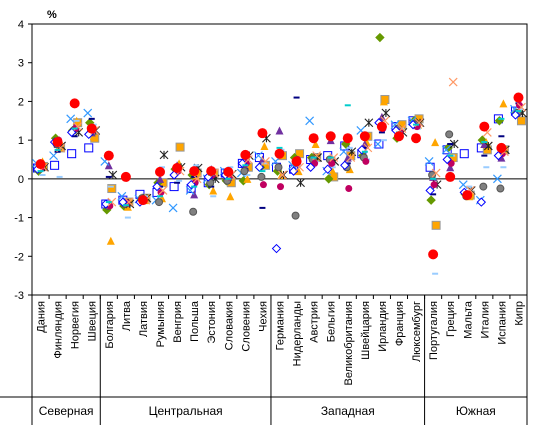 The height and width of the screenshot is (431, 537). What do you see at coordinates (349, 343) in the screenshot?
I see `category-label: Великобритания` at bounding box center [349, 343].